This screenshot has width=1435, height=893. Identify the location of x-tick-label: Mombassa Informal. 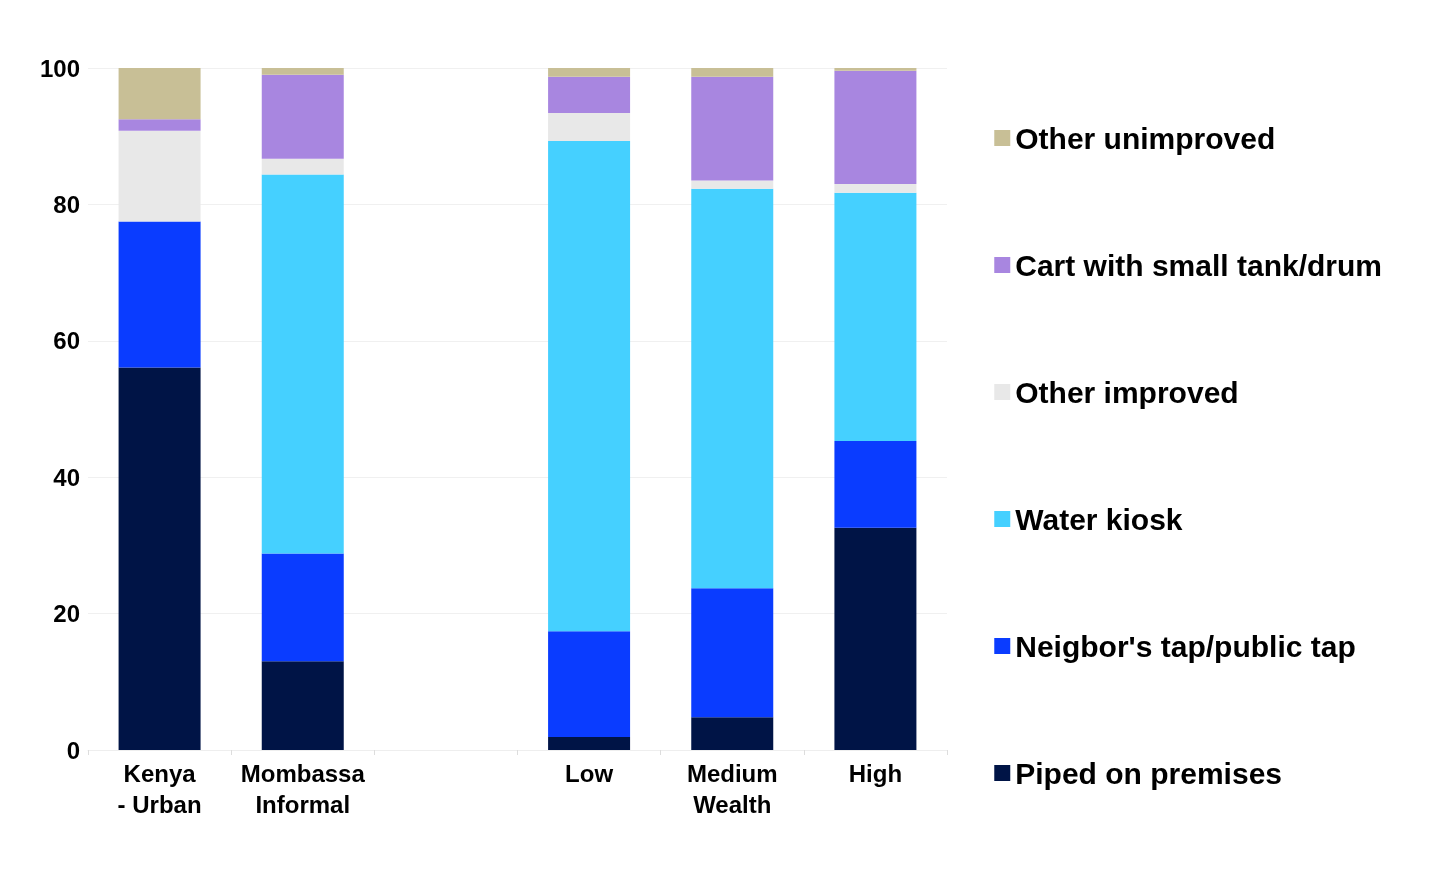
(303, 789).